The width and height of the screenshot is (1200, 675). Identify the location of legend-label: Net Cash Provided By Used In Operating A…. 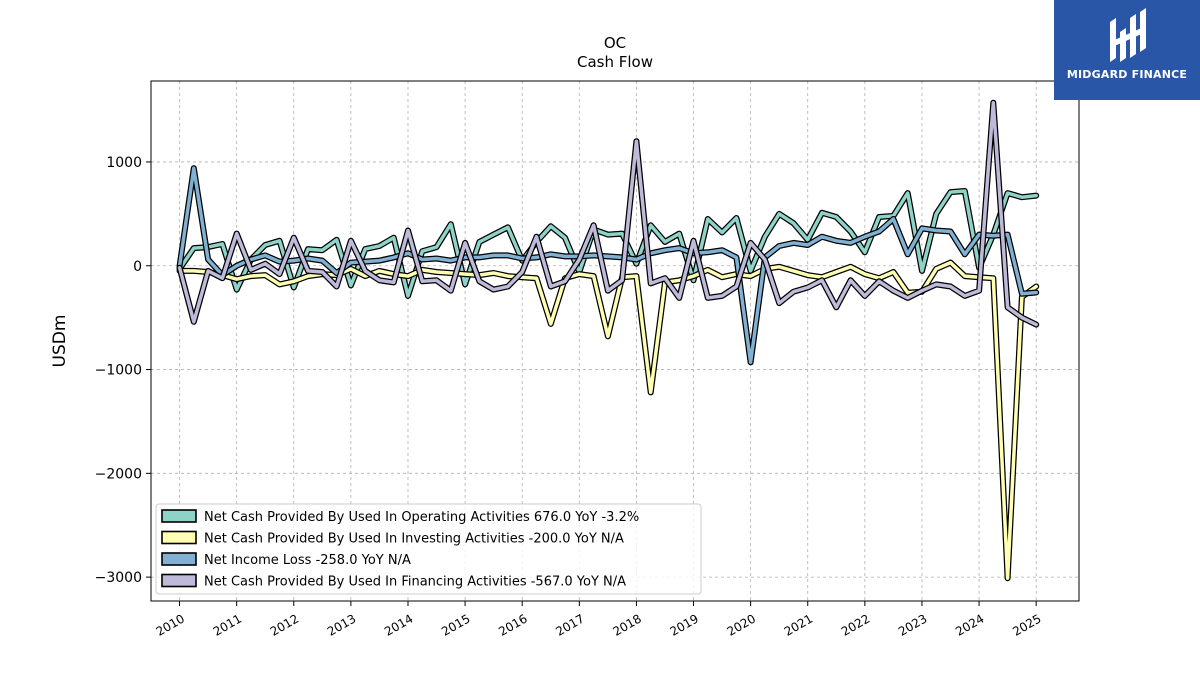
(421, 517).